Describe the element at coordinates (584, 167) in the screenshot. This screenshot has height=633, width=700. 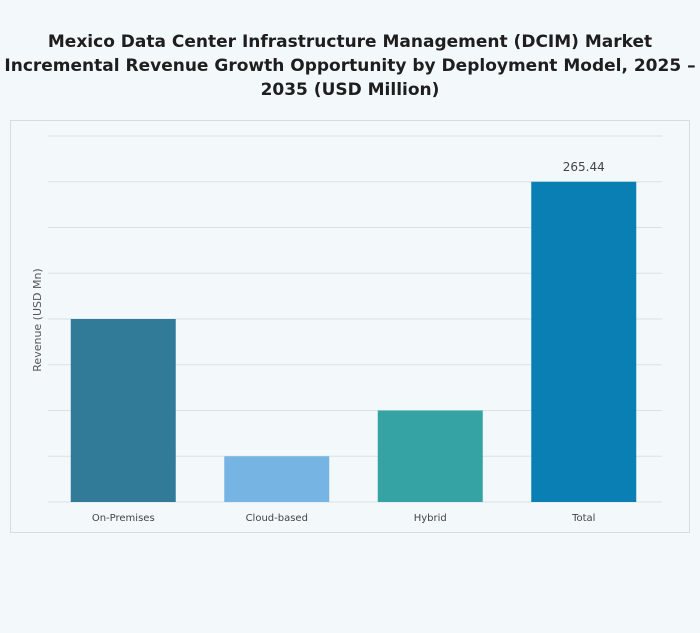
I see `data-label: 265.44` at that location.